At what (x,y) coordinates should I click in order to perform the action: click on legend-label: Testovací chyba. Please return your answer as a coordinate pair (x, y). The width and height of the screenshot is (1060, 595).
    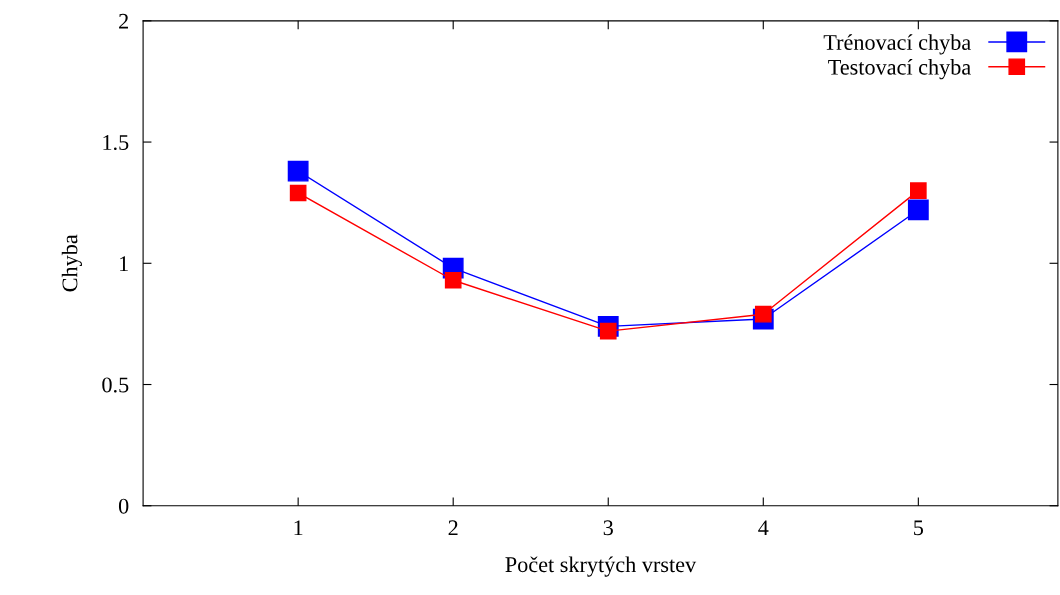
    Looking at the image, I should click on (899, 69).